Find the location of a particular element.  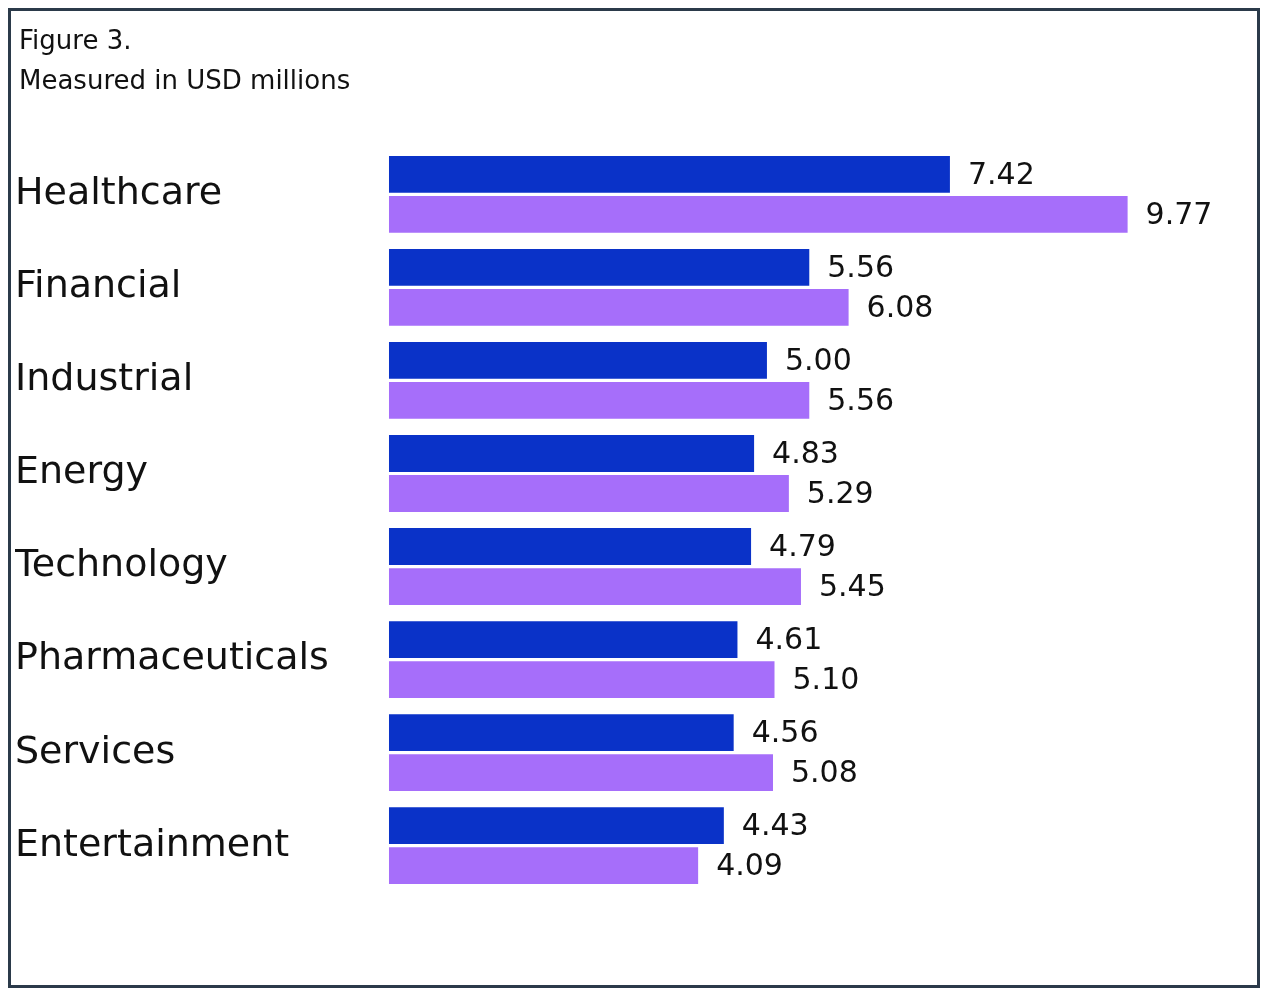

data-label: 5.29 is located at coordinates (840, 493).